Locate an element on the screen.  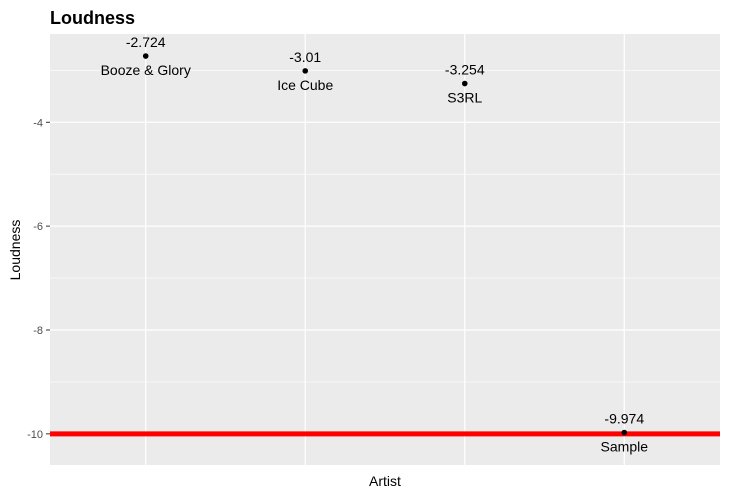
y-tick-label: -6 is located at coordinates (38, 227).